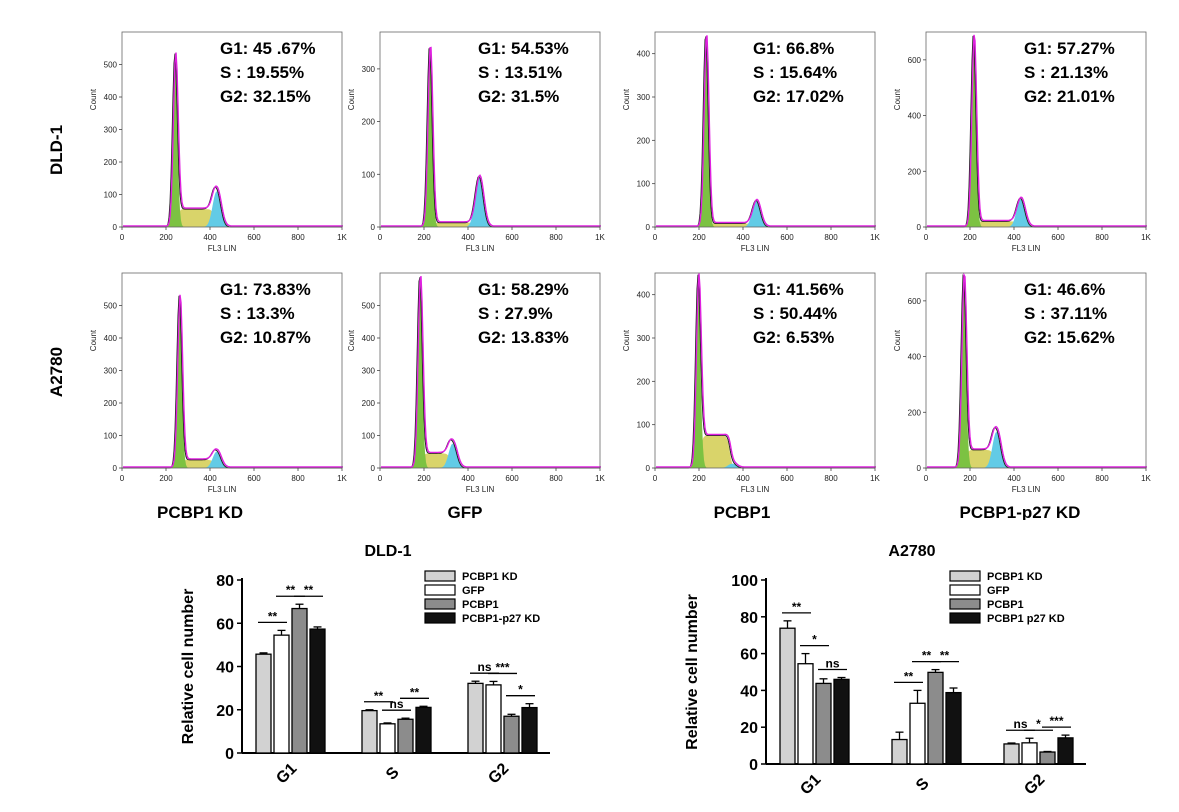  Describe the element at coordinates (1069, 48) in the screenshot. I see `g1-percentage: G1: 57.27%` at that location.